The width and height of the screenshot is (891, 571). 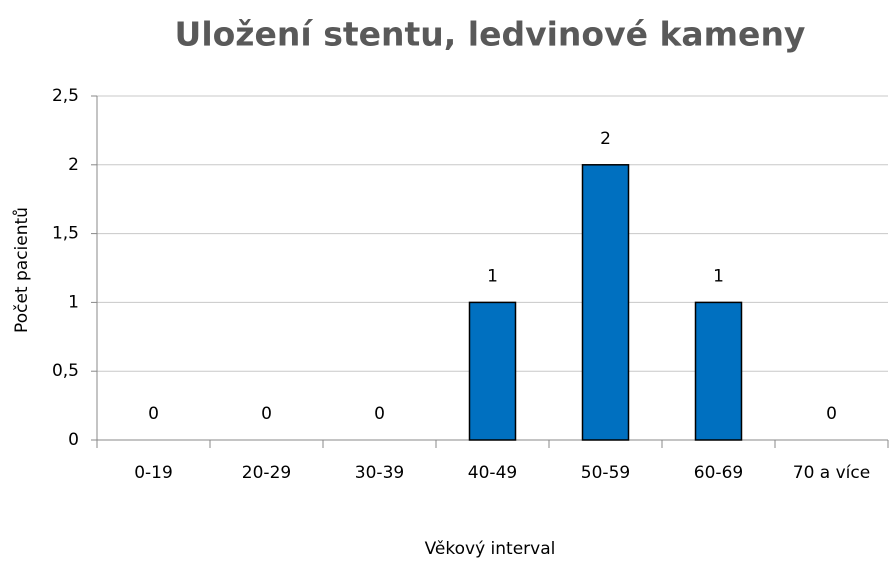 What do you see at coordinates (153, 473) in the screenshot?
I see `x-tick-label: 0-19` at bounding box center [153, 473].